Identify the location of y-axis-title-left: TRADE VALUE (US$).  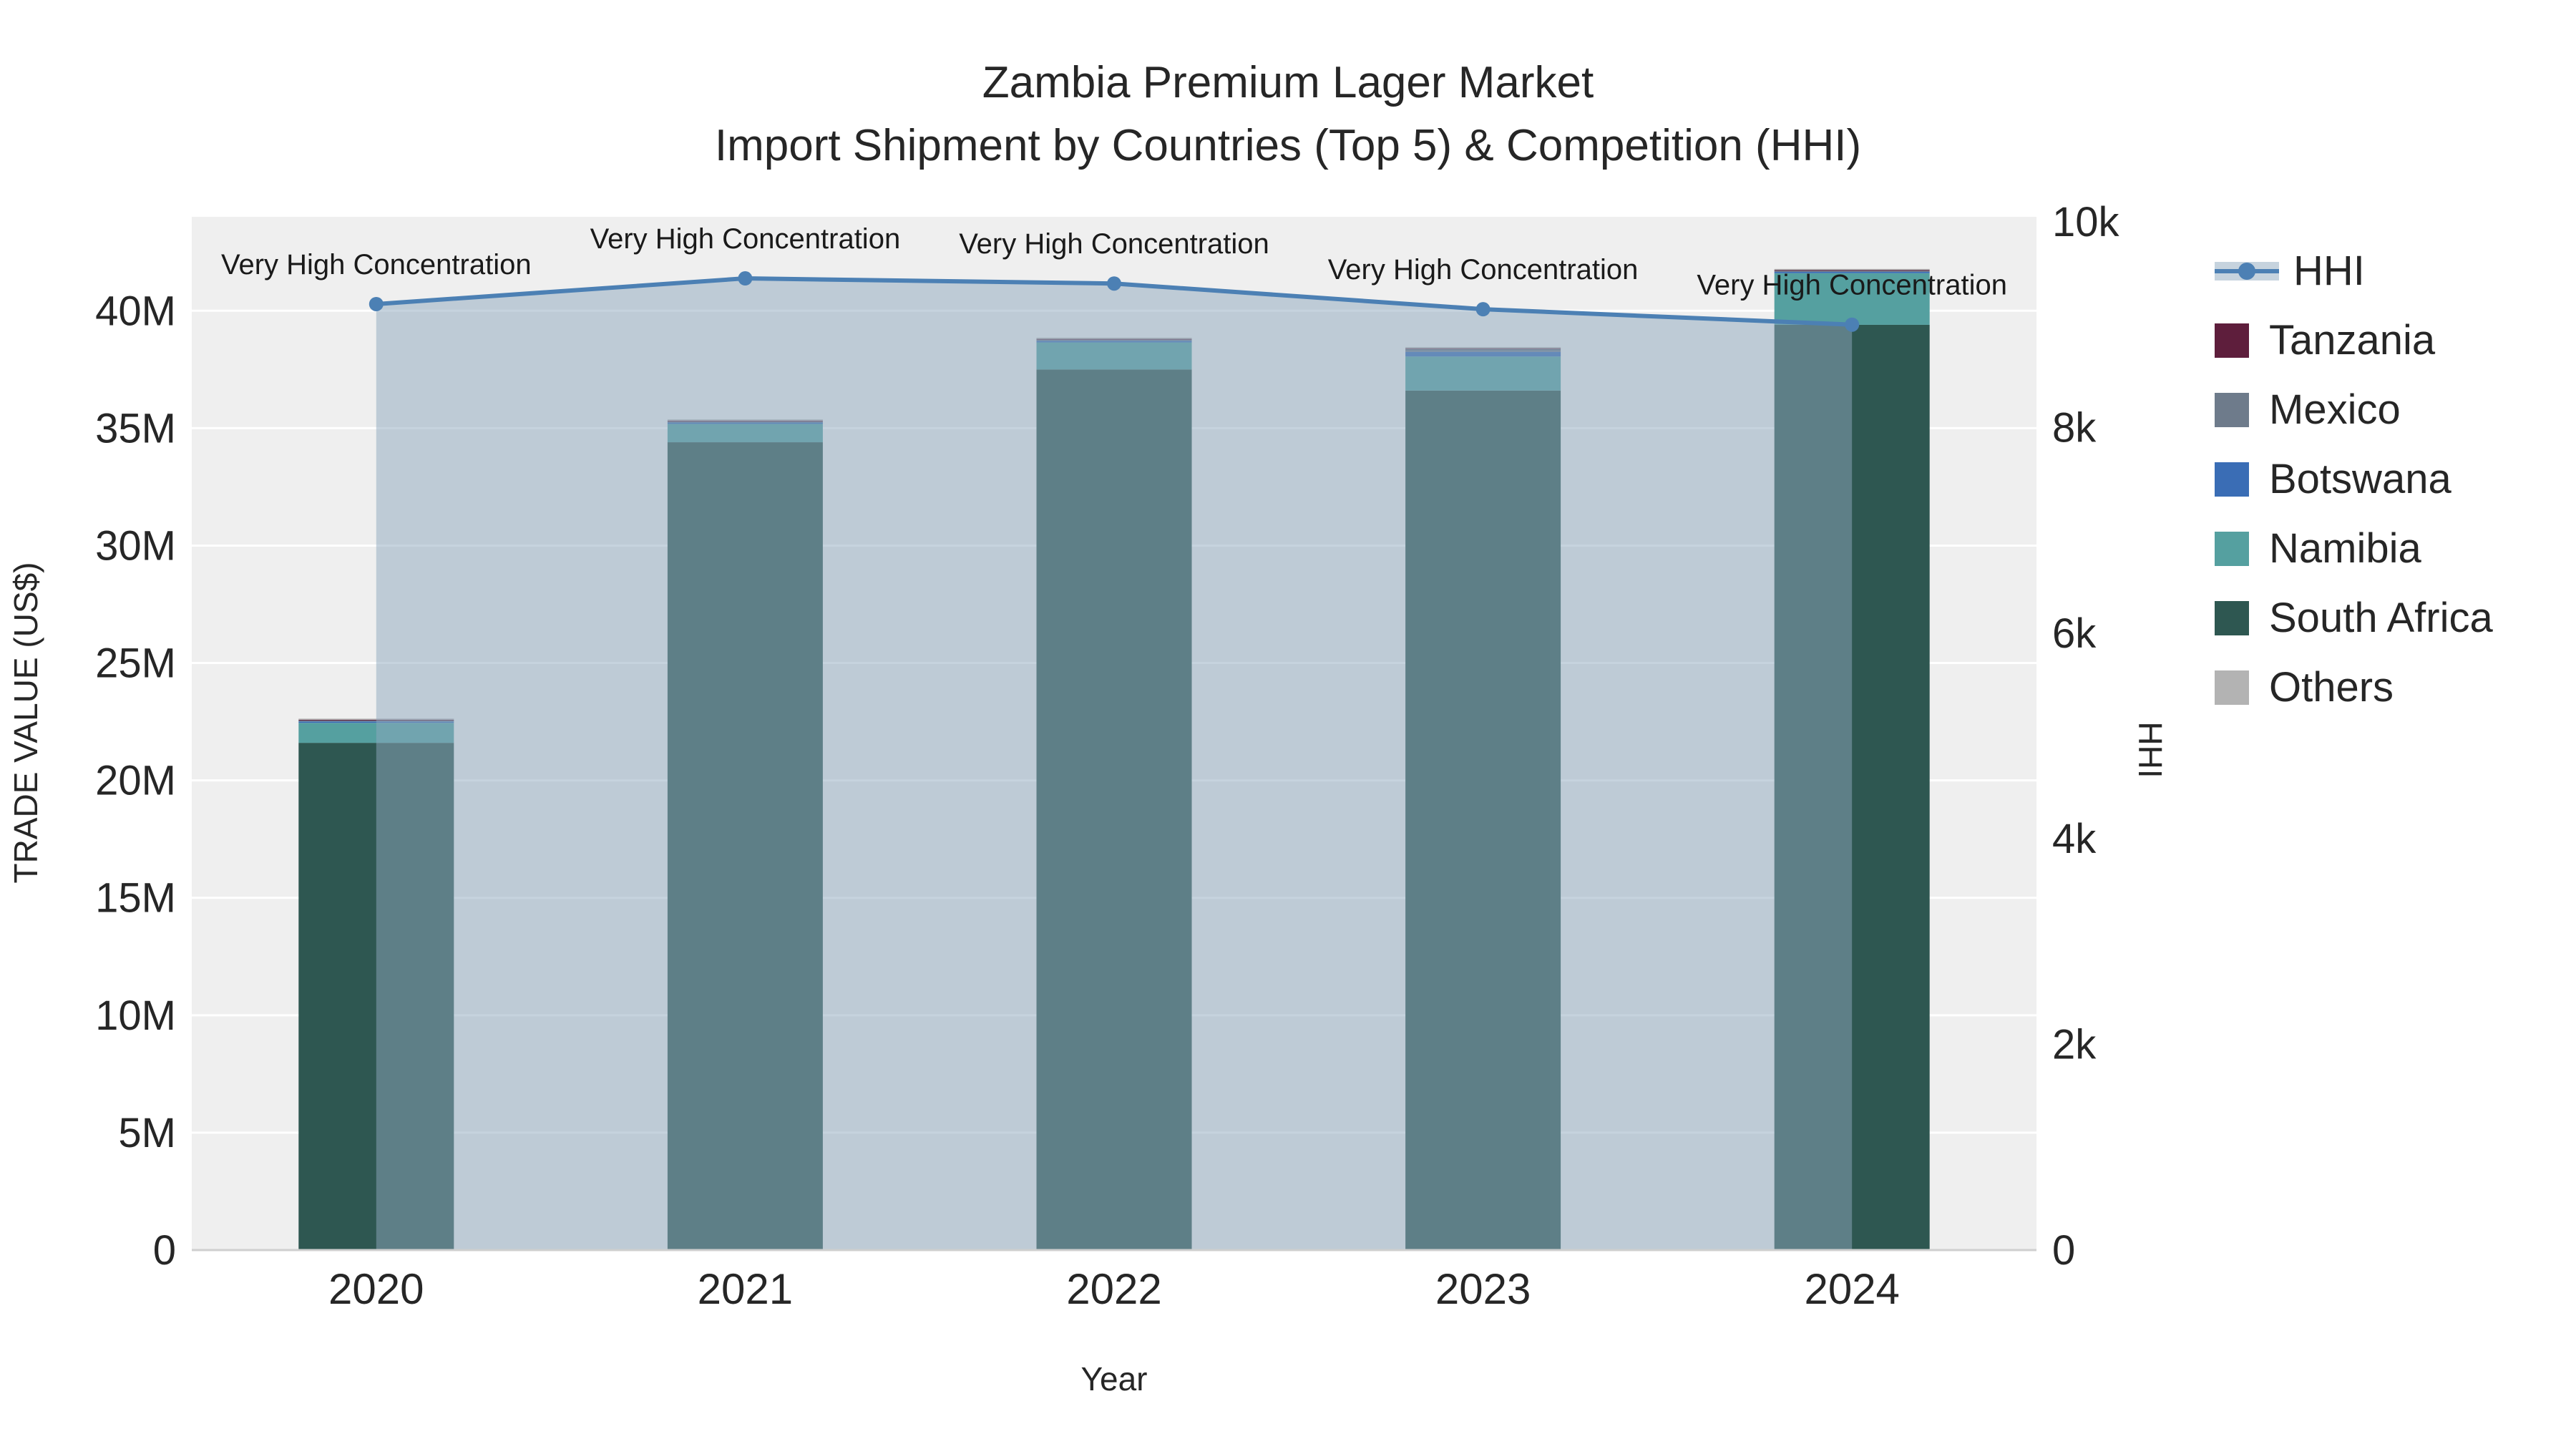
(25, 723).